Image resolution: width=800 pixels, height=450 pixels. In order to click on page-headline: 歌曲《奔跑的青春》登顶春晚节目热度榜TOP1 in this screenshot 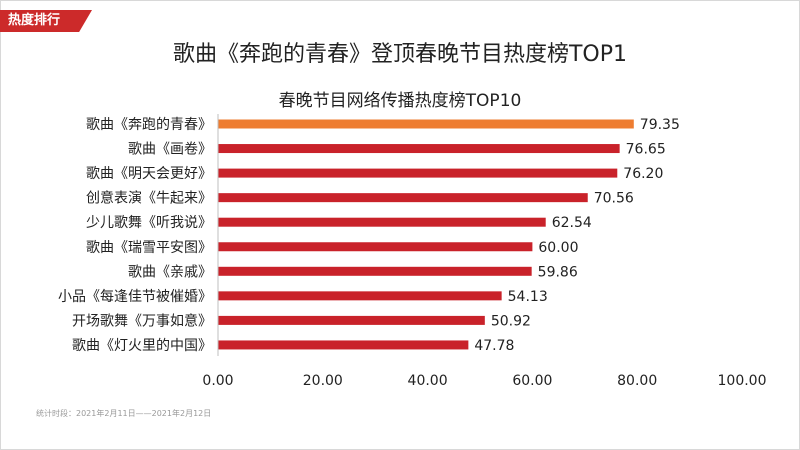, I will do `click(400, 54)`.